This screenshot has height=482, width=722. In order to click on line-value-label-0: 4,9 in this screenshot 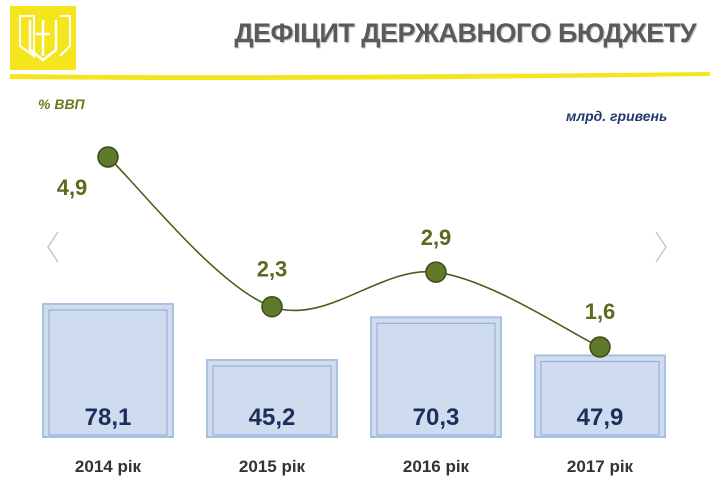, I will do `click(72, 187)`.